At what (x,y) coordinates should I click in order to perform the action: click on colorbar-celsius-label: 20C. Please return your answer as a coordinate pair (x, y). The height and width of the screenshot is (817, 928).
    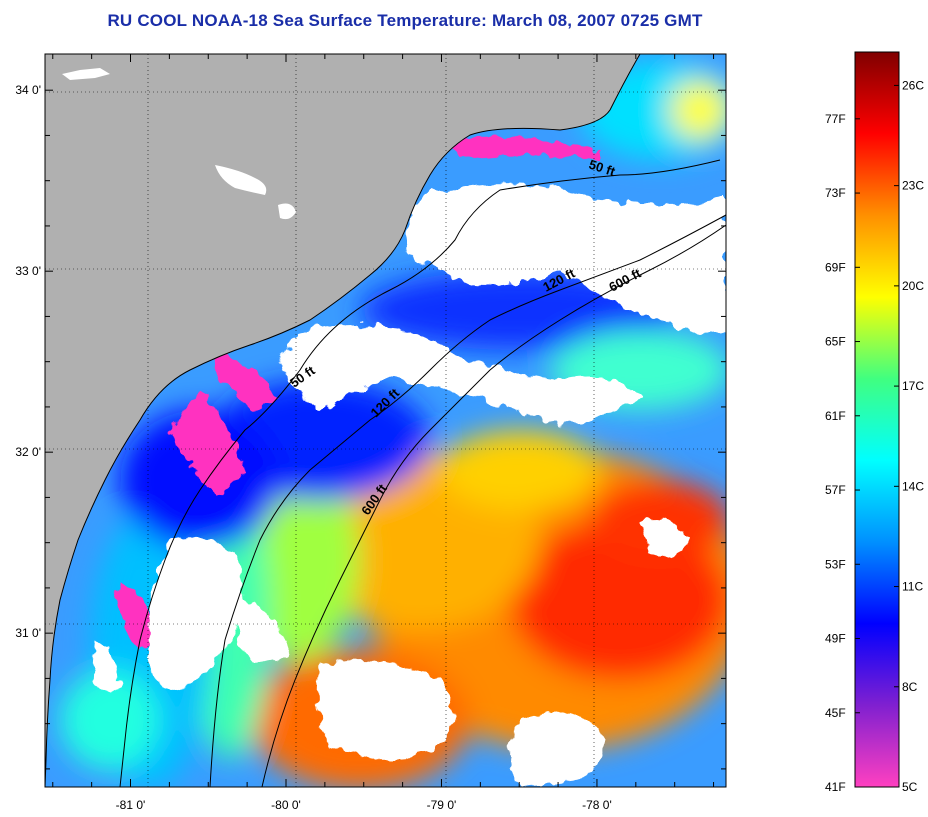
    Looking at the image, I should click on (913, 286).